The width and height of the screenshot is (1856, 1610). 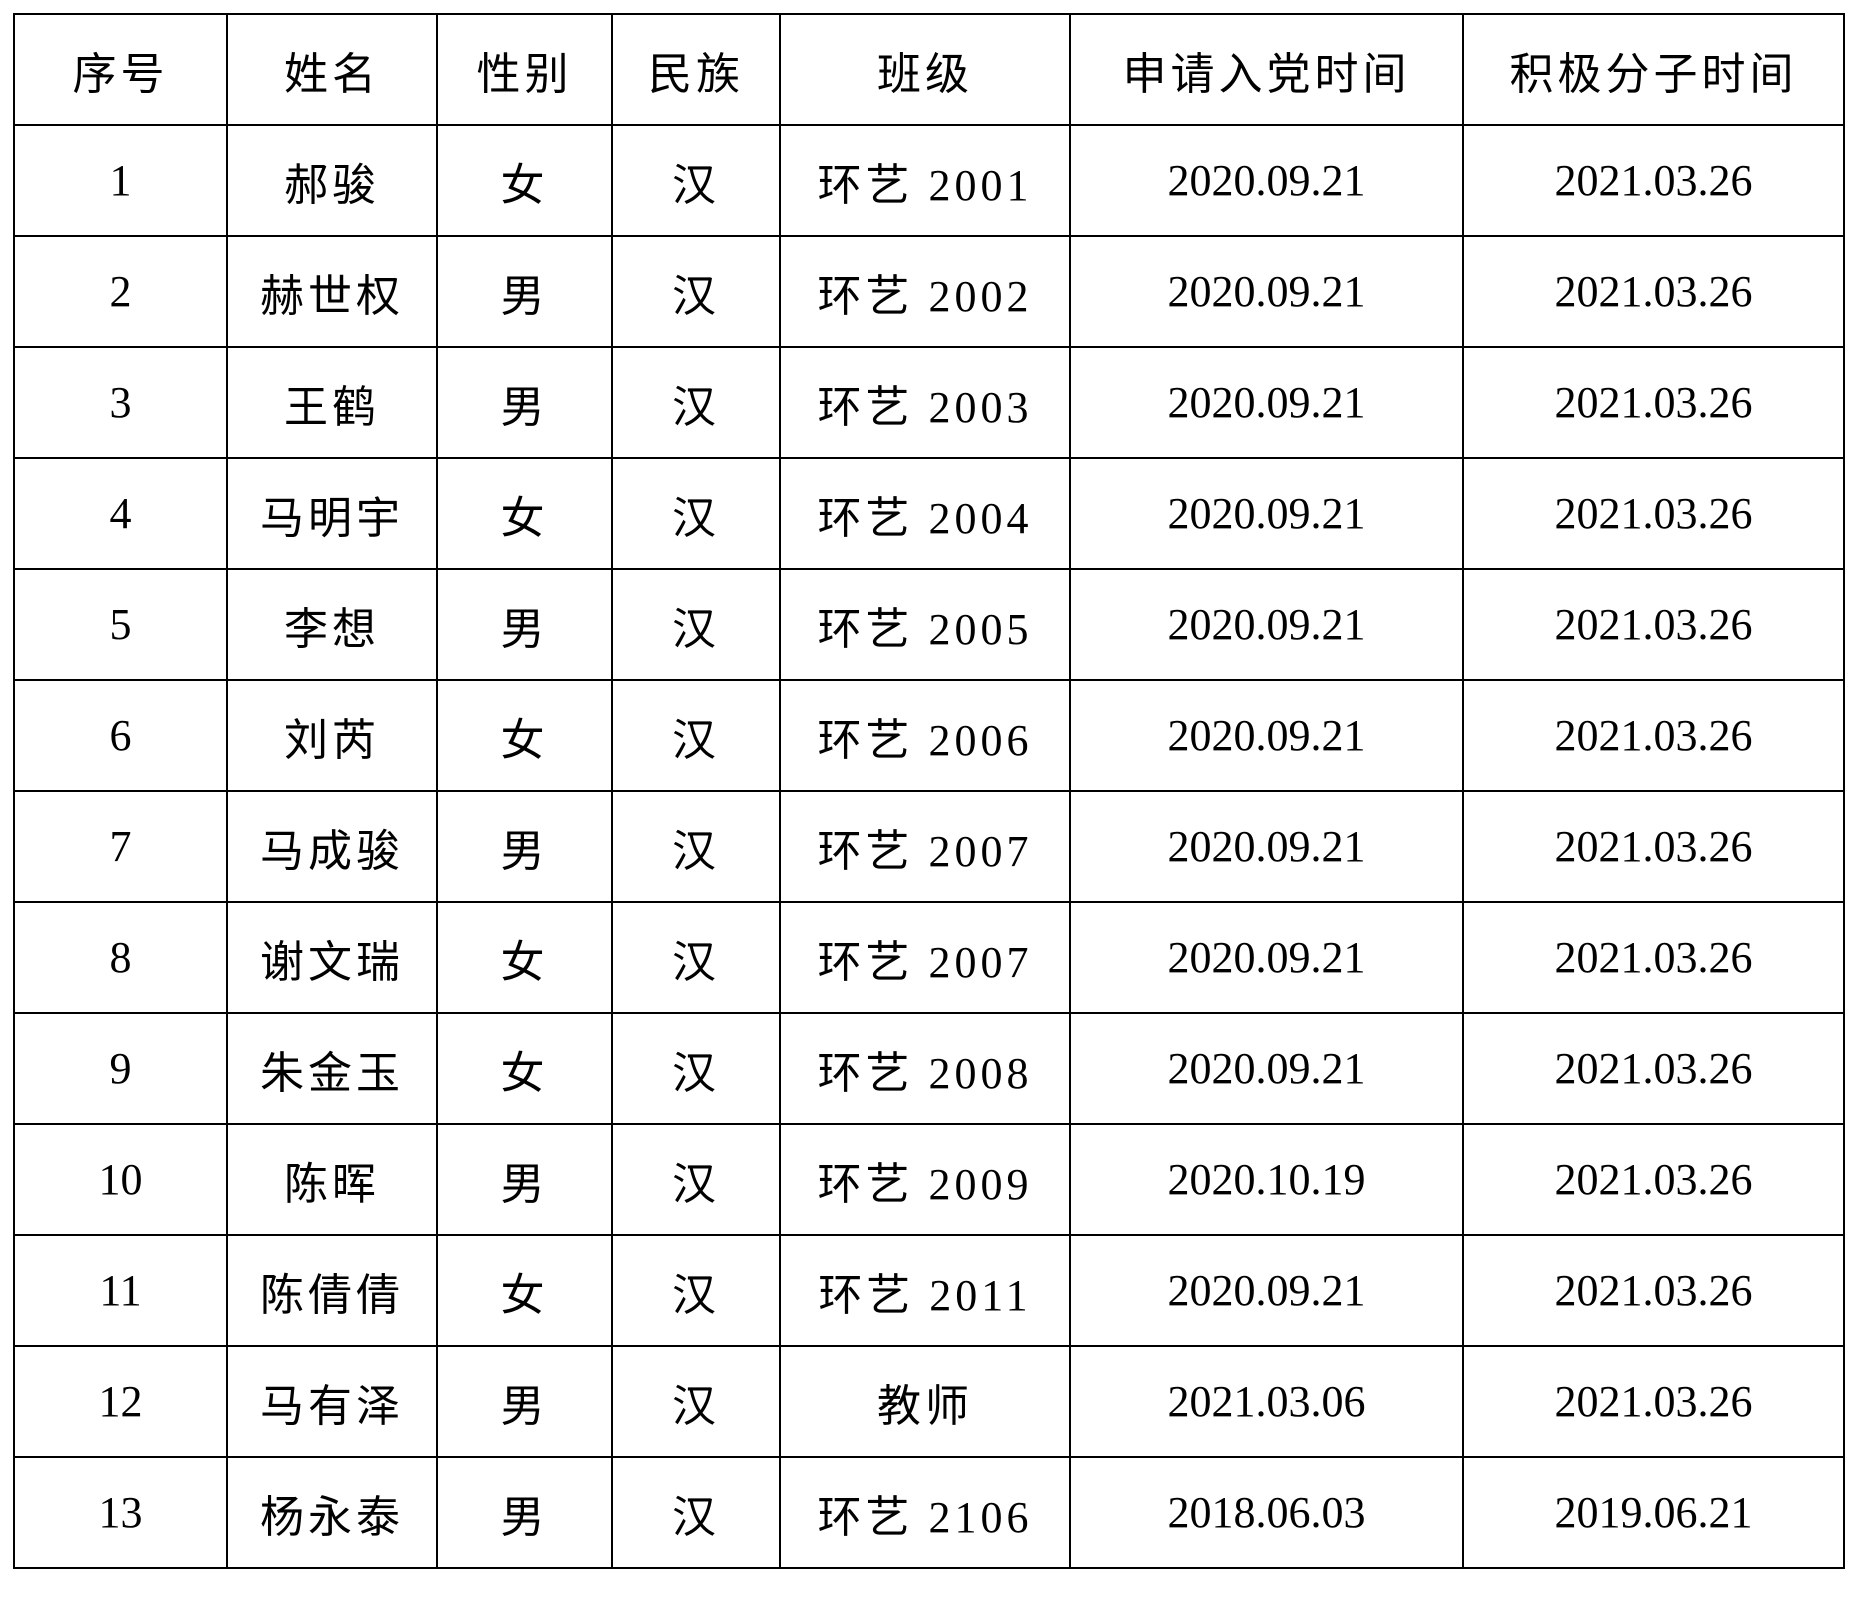 What do you see at coordinates (925, 69) in the screenshot?
I see `header-col-class: 班级` at bounding box center [925, 69].